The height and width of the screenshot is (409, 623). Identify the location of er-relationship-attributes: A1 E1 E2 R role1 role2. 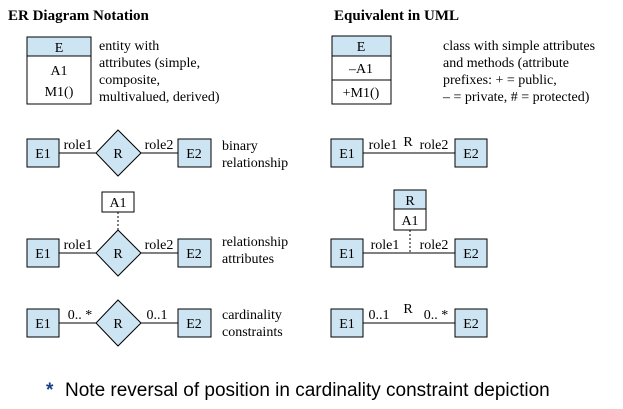
(119, 234).